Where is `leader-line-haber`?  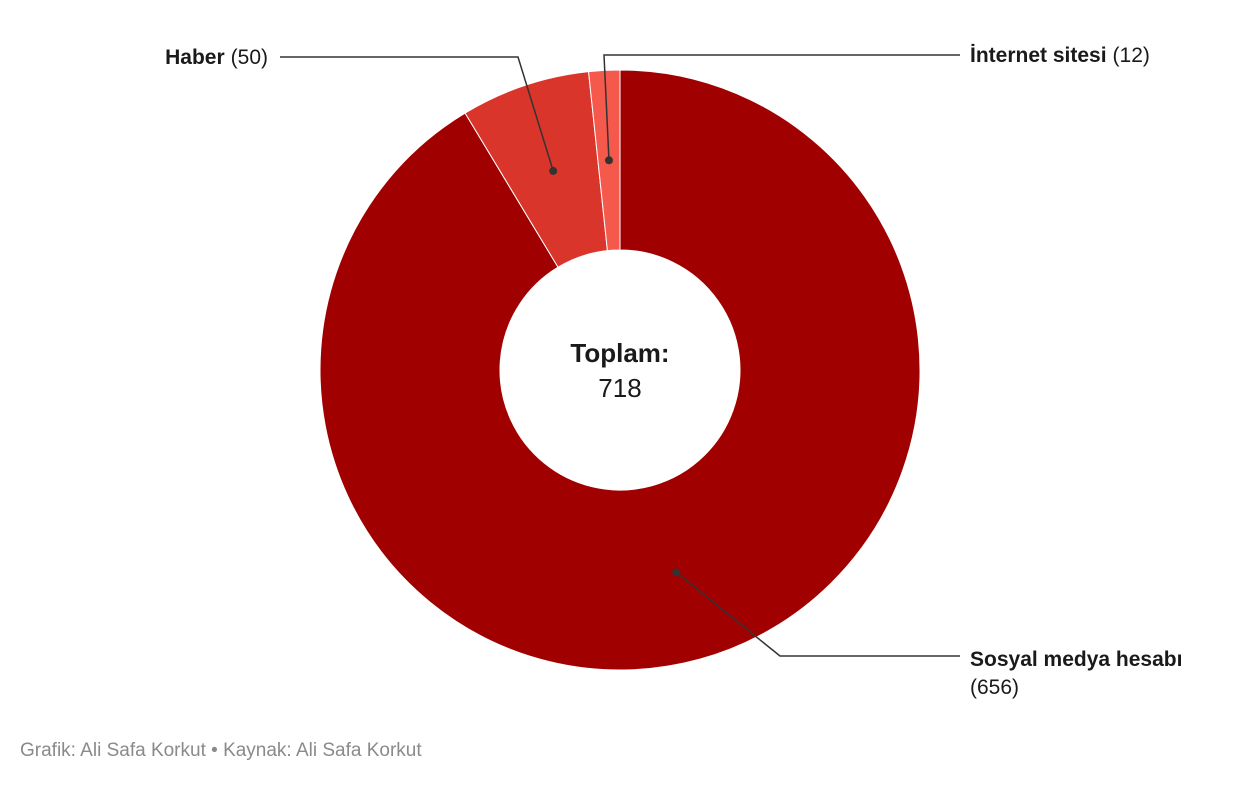 leader-line-haber is located at coordinates (417, 114).